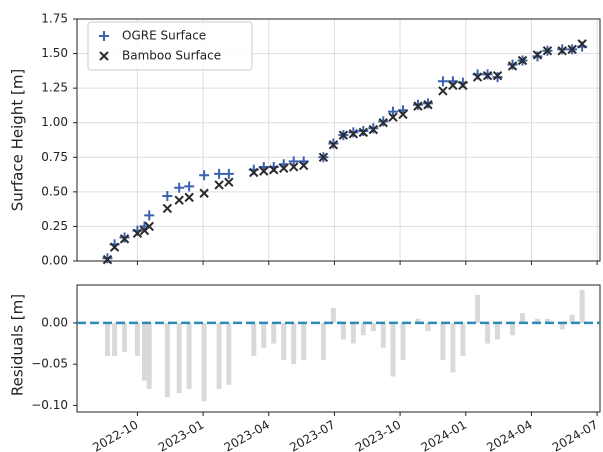 This screenshot has height=452, width=603. What do you see at coordinates (247, 435) in the screenshot?
I see `x-tick-label: 2023-04` at bounding box center [247, 435].